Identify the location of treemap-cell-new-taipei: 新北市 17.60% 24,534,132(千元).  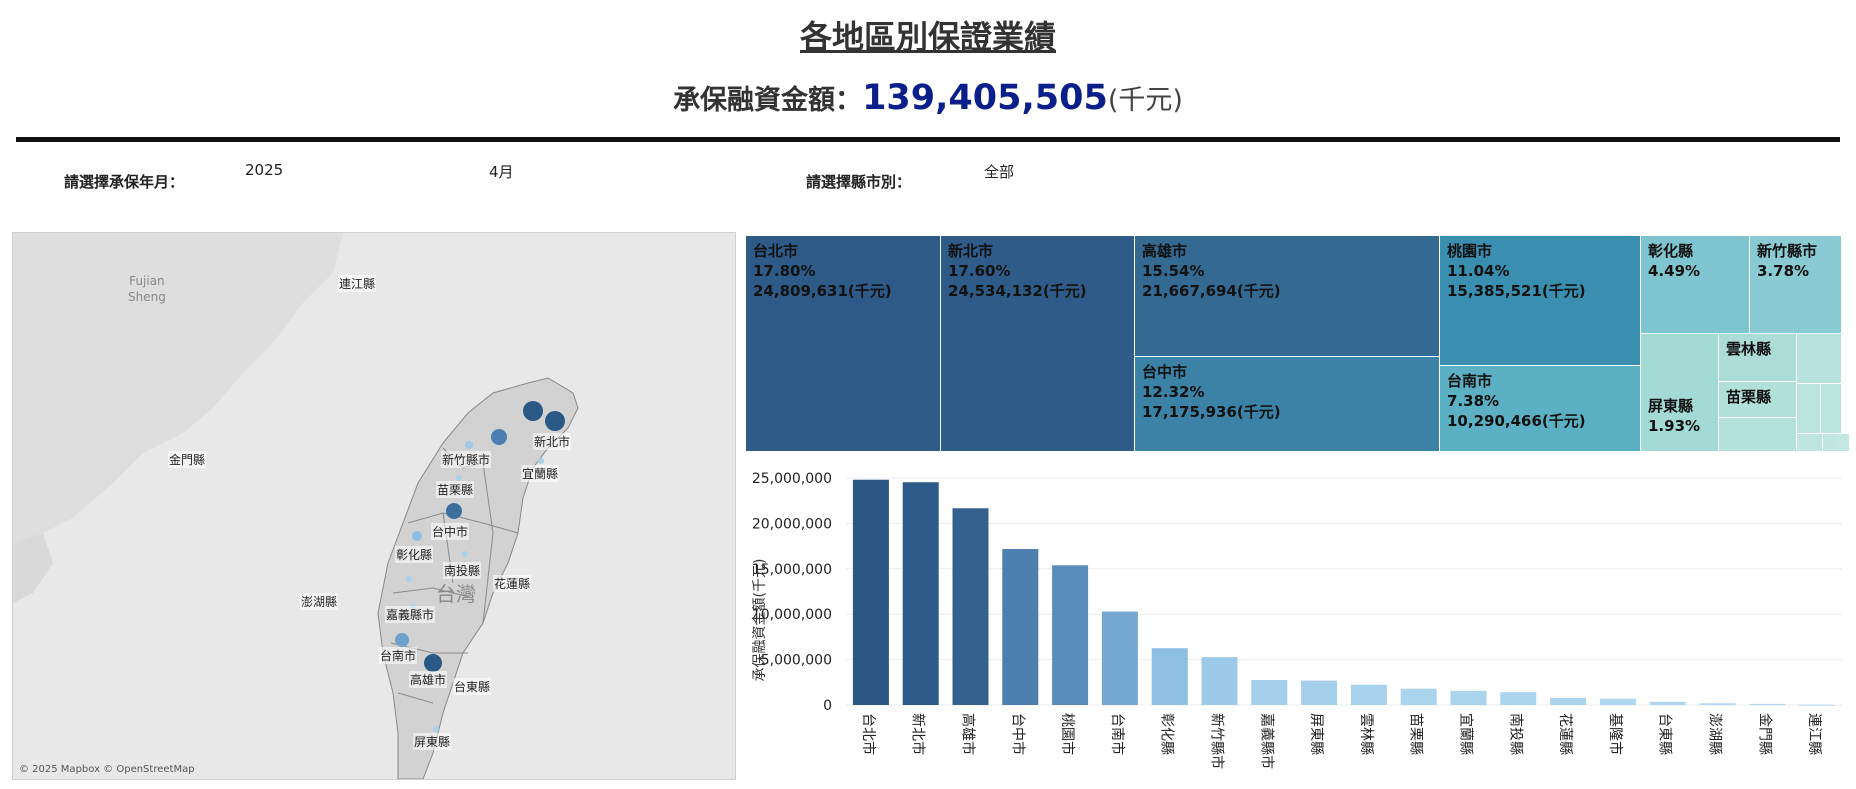
(1038, 344).